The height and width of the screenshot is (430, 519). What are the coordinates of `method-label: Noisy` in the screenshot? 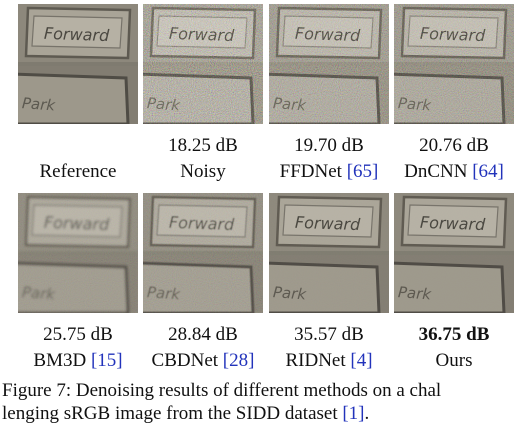 It's located at (203, 172).